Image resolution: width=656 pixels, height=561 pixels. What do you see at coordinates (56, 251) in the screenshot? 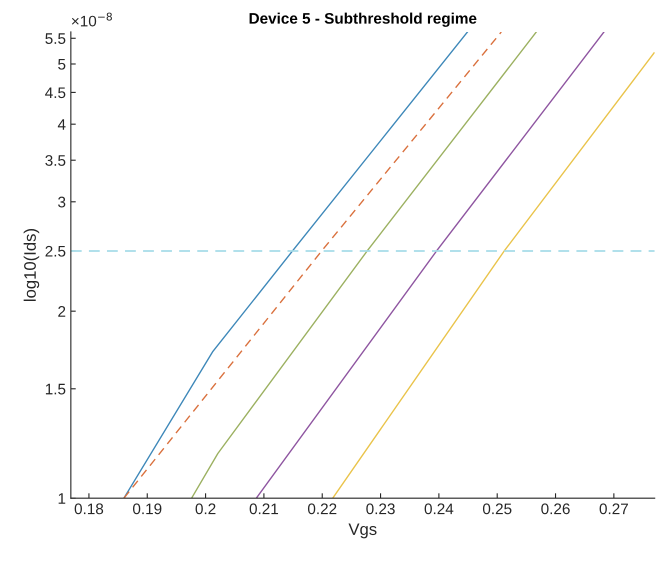
I see `y-tick-label: 2.5` at bounding box center [56, 251].